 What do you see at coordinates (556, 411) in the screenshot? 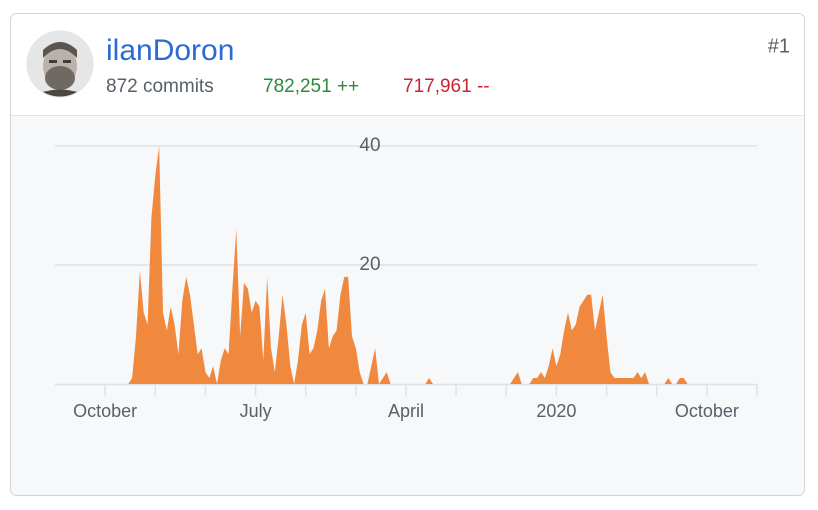
I see `x-tick-label: 2020` at bounding box center [556, 411].